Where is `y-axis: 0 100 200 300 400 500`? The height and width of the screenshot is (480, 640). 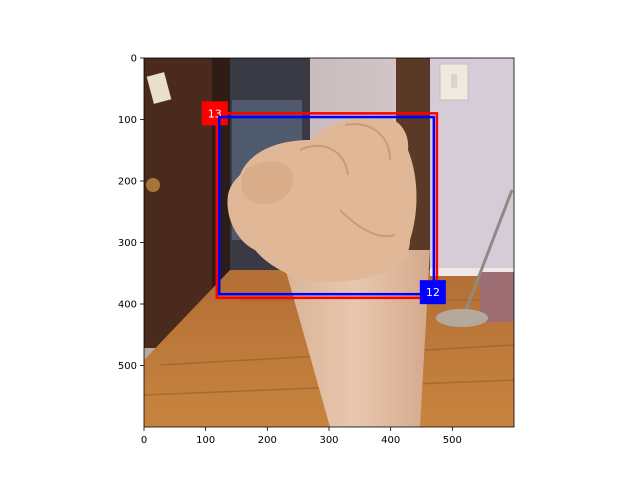 y-axis: 0 100 200 300 400 500 is located at coordinates (131, 213).